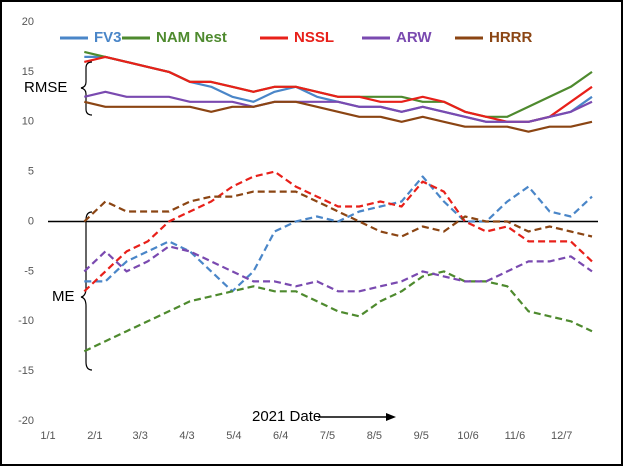  What do you see at coordinates (327, 436) in the screenshot?
I see `x-tick-label: 7/5` at bounding box center [327, 436].